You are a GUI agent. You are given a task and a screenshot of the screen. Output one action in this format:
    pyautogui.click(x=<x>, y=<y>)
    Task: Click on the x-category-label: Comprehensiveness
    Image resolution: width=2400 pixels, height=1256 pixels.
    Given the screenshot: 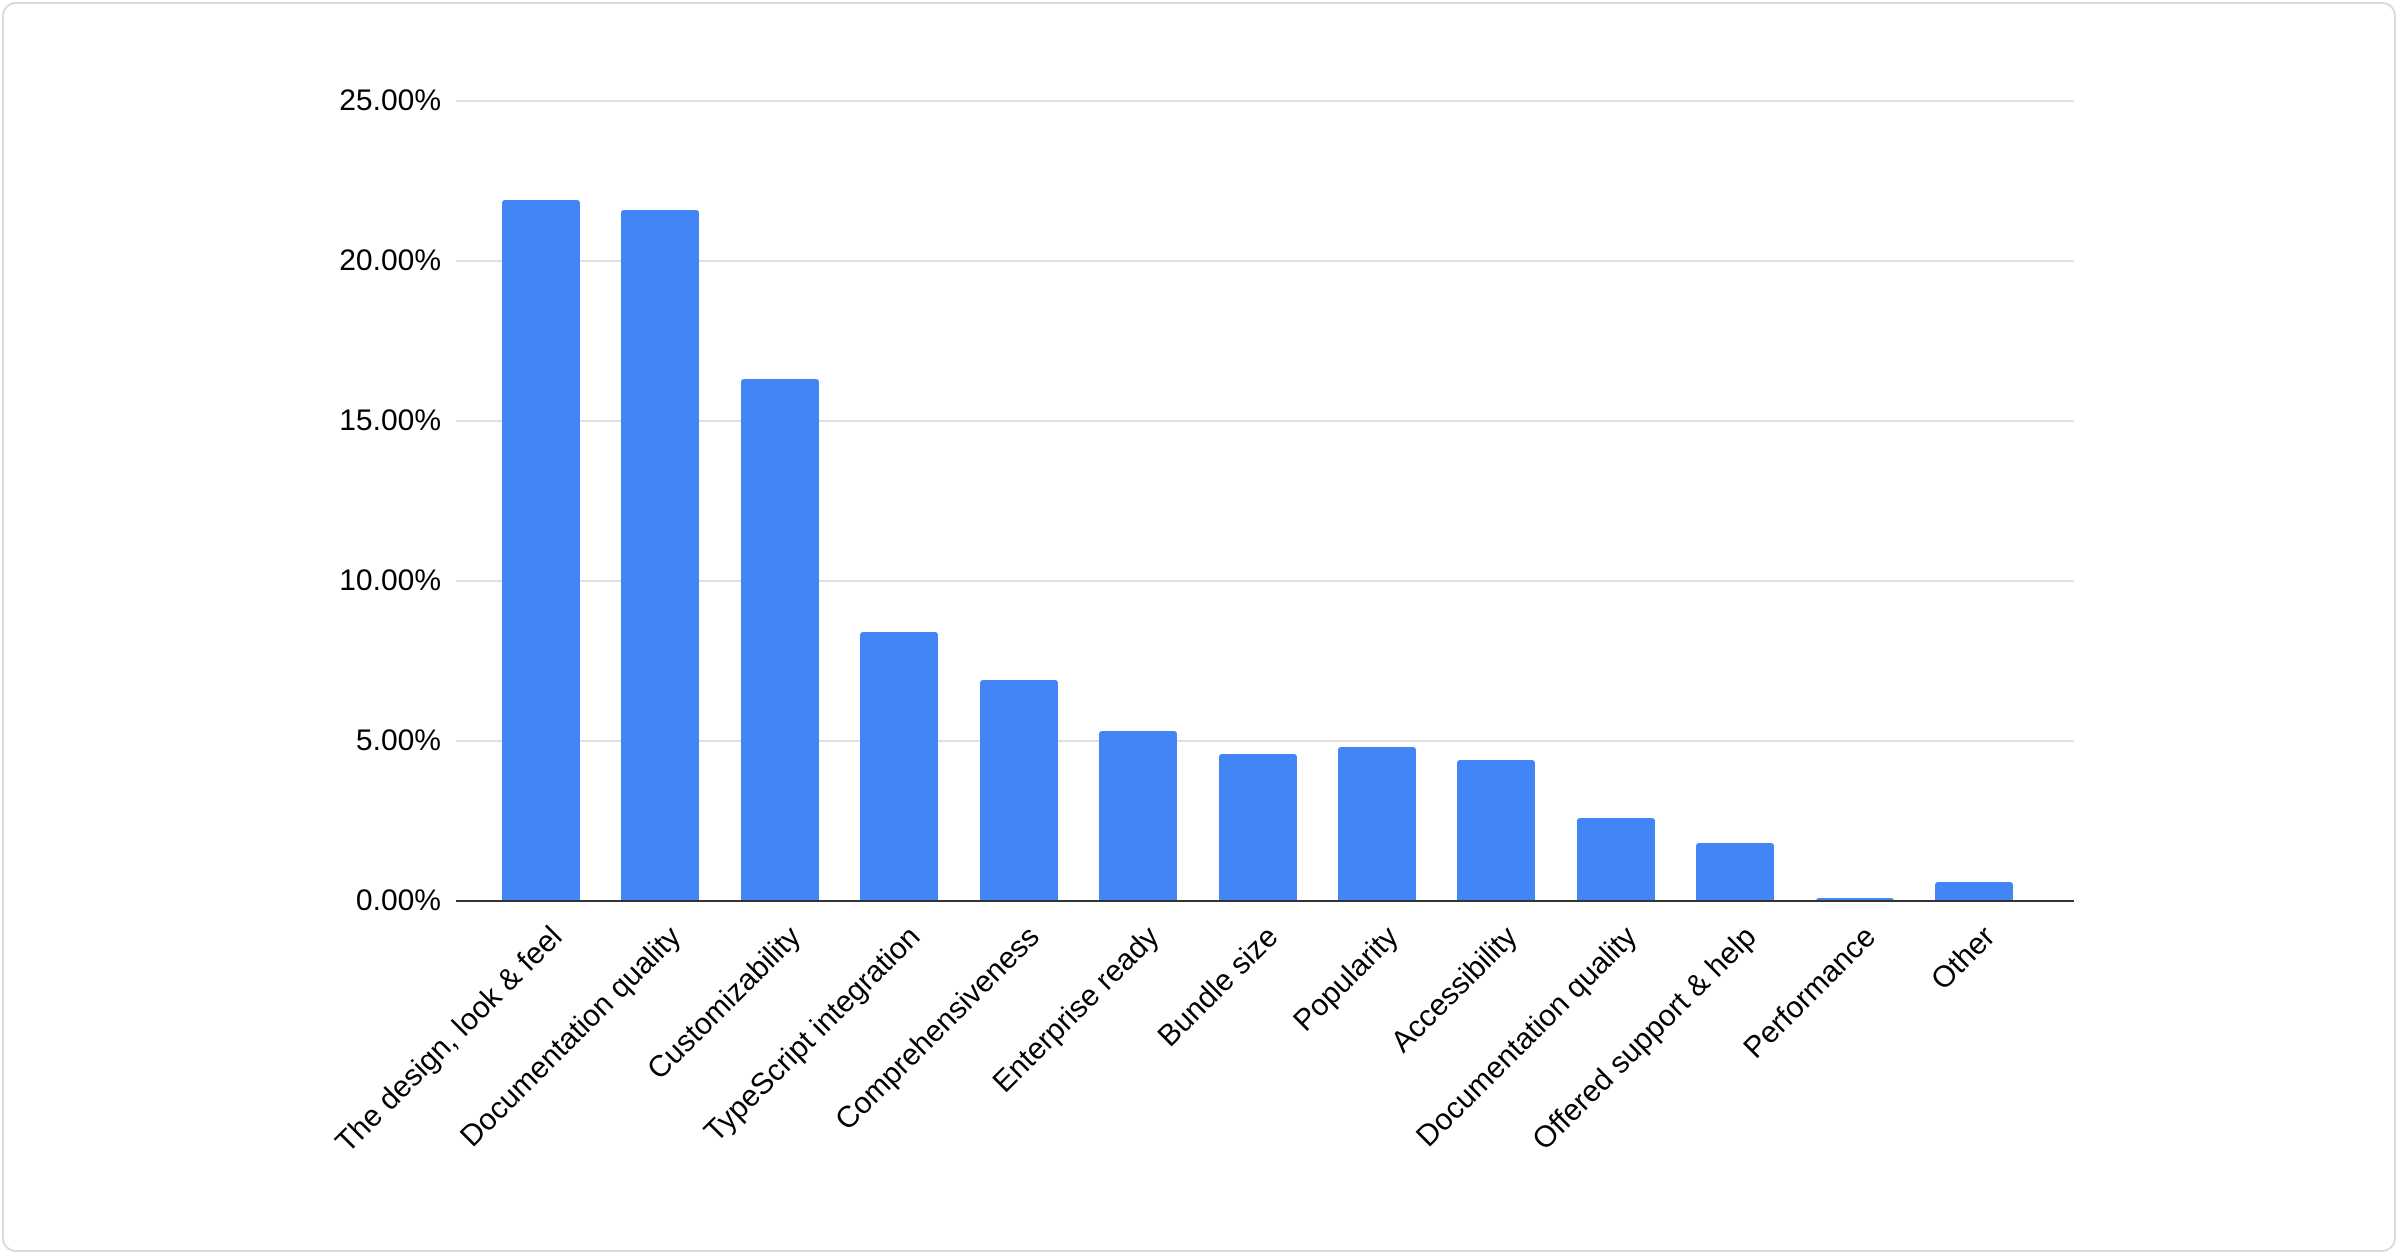 What is the action you would take?
    pyautogui.click(x=937, y=1028)
    